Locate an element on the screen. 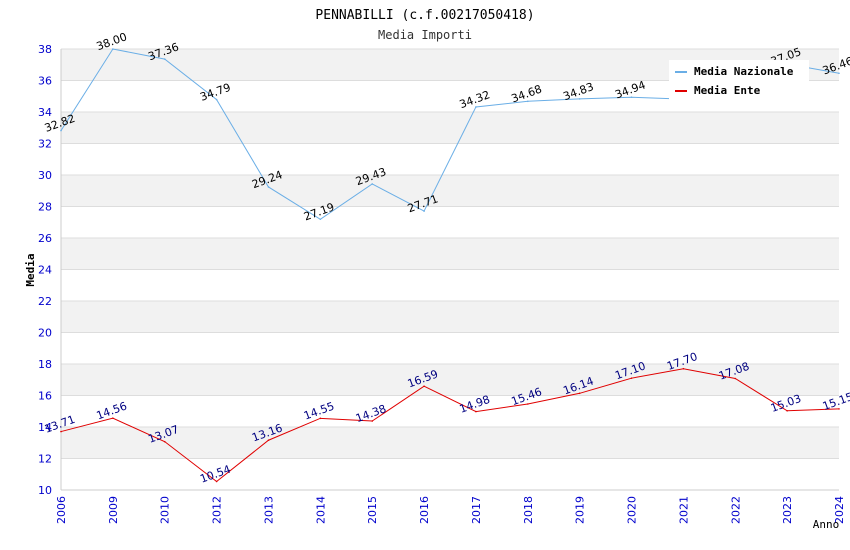 The height and width of the screenshot is (550, 850). data-label: 34.68 is located at coordinates (527, 94).